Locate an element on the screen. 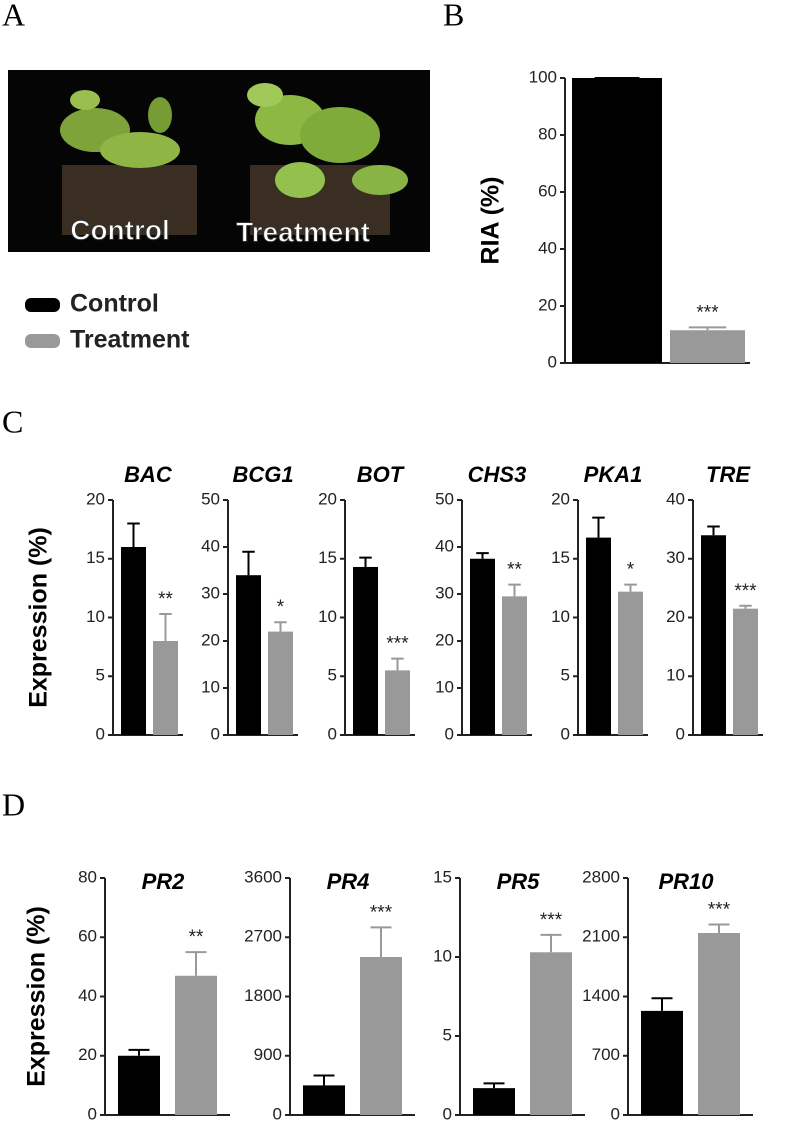 The width and height of the screenshot is (787, 1129). chart-title: TRE is located at coordinates (728, 474).